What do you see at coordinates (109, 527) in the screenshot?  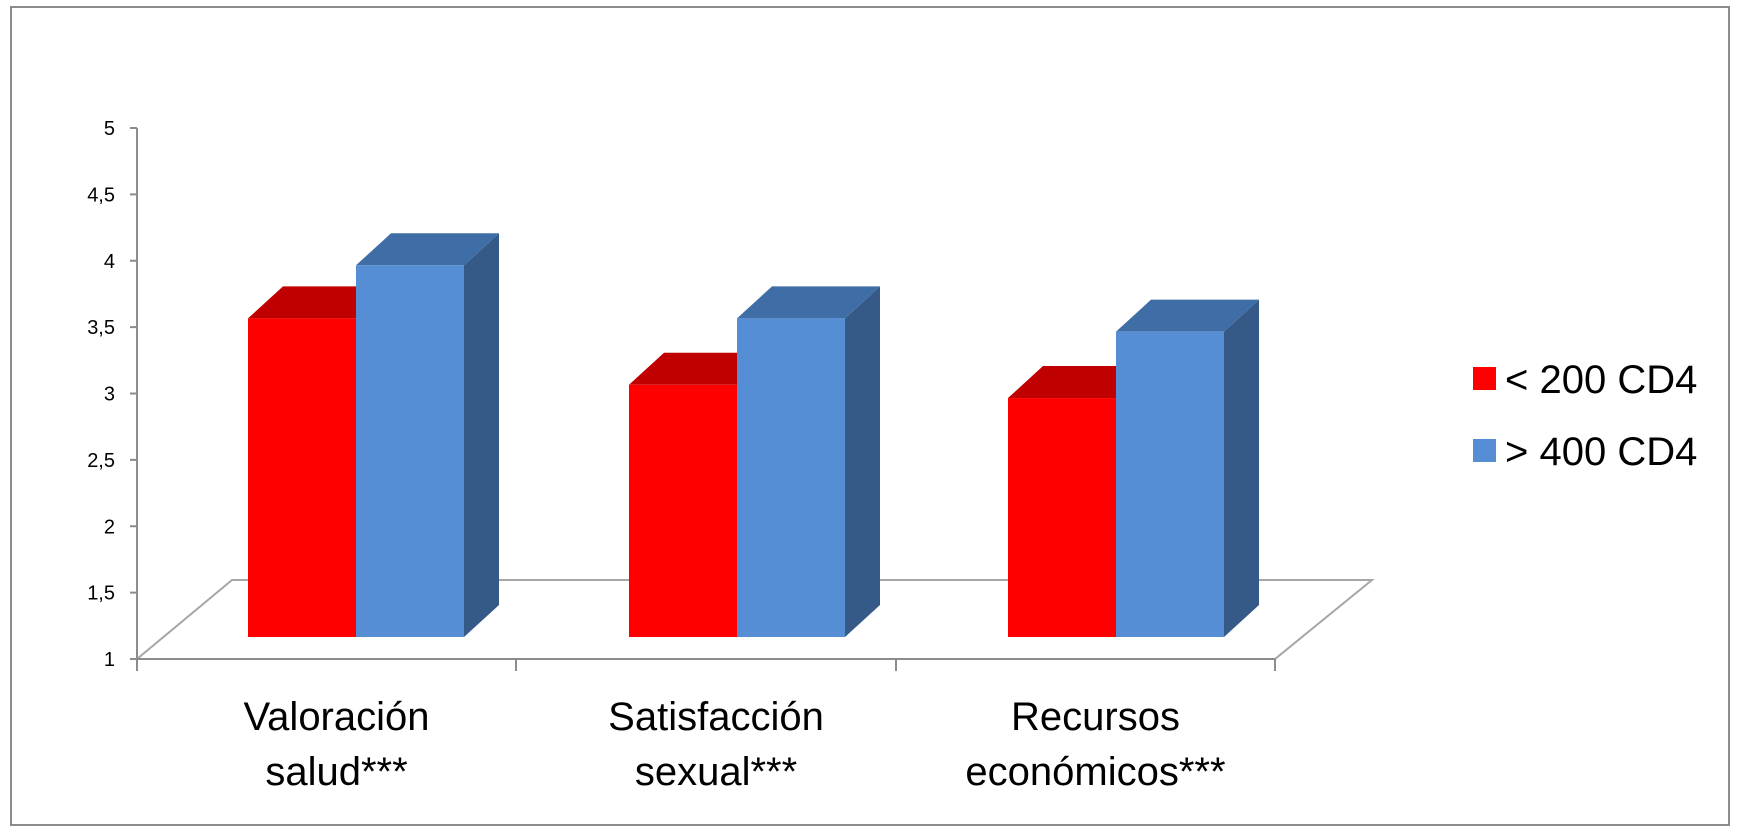 I see `y-tick-label: 2` at bounding box center [109, 527].